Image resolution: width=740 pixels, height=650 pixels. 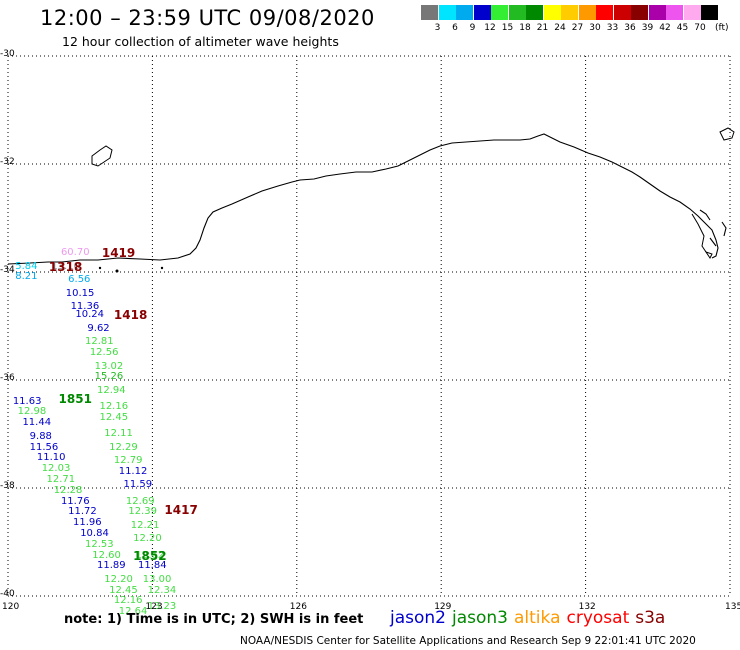 What do you see at coordinates (40, 436) in the screenshot?
I see `wave-height-value: 9.88` at bounding box center [40, 436].